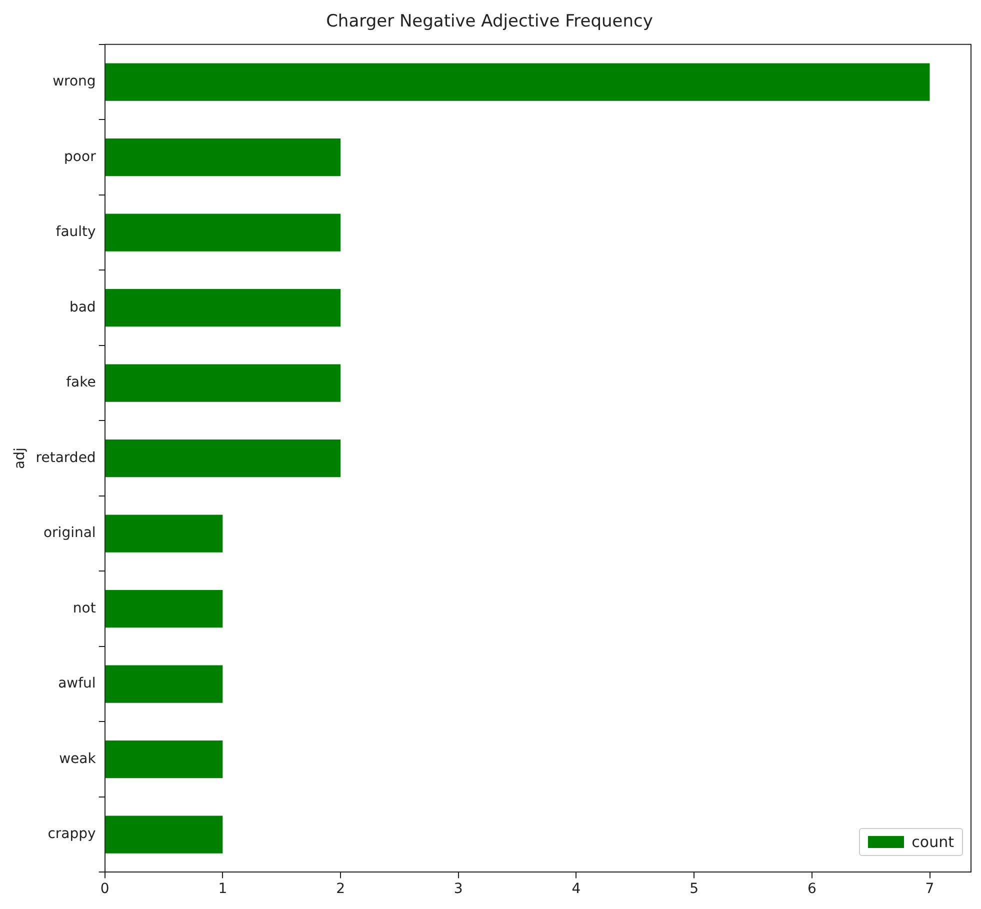  I want to click on y-tick-label: bad, so click(82, 307).